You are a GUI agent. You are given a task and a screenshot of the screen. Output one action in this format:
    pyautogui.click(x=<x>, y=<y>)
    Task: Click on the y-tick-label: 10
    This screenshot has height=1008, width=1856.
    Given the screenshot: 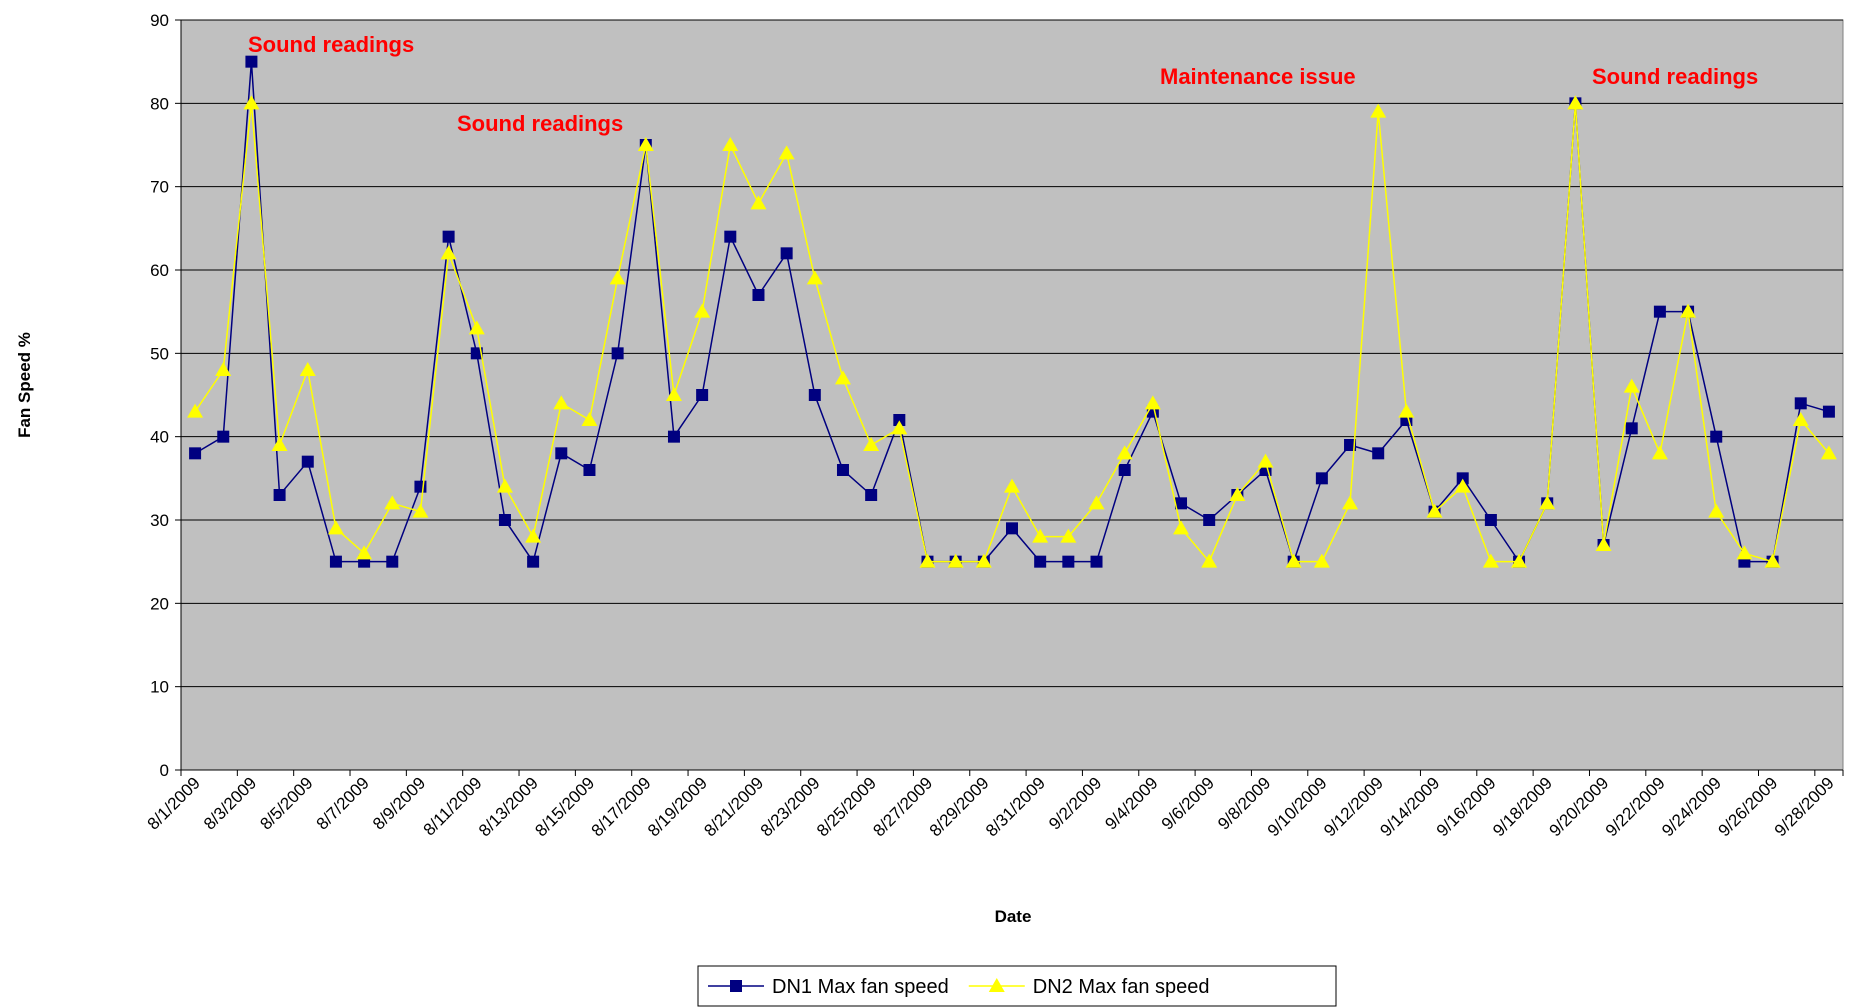 What is the action you would take?
    pyautogui.click(x=159, y=687)
    